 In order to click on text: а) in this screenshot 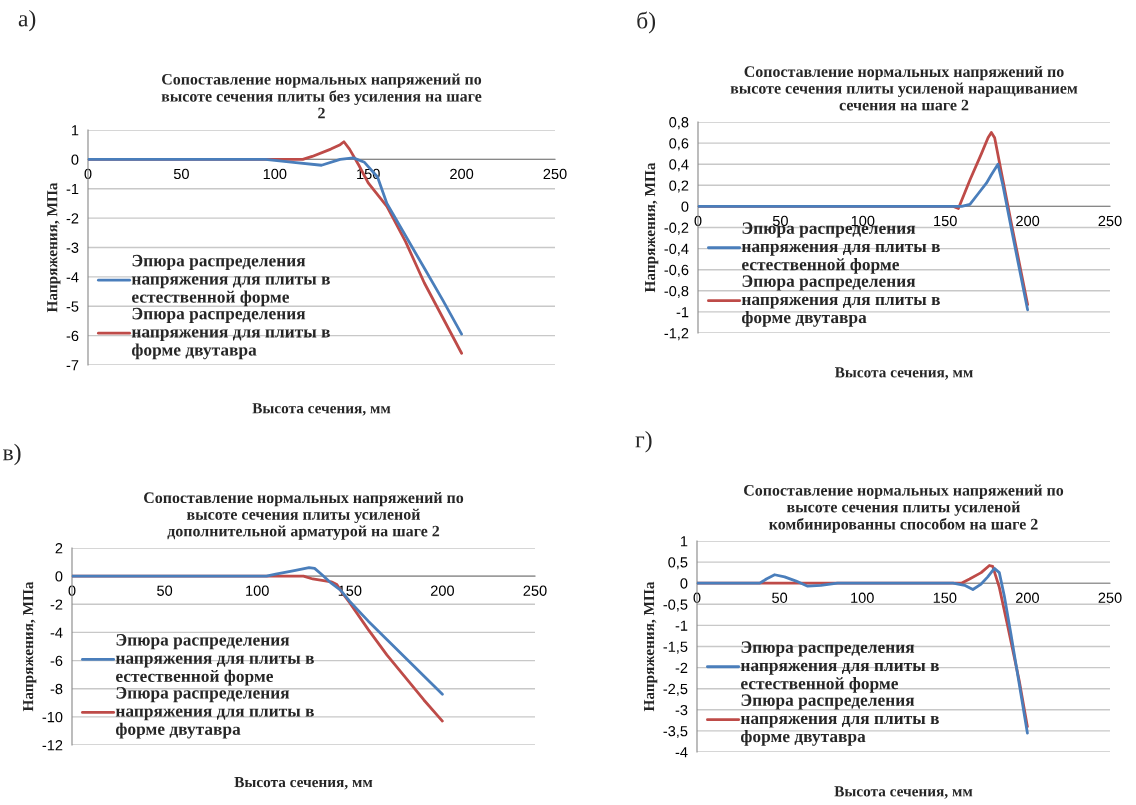, I will do `click(27, 20)`.